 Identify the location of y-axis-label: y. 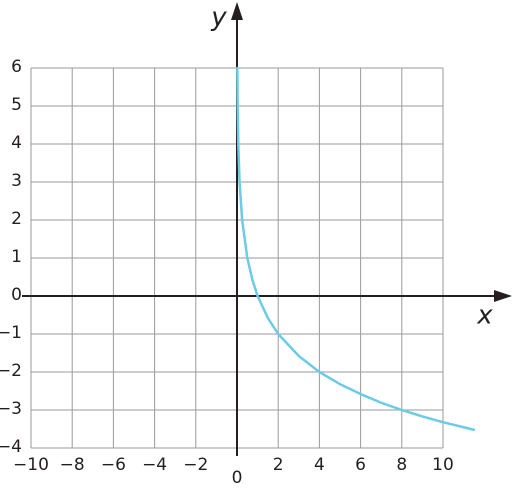
(218, 18).